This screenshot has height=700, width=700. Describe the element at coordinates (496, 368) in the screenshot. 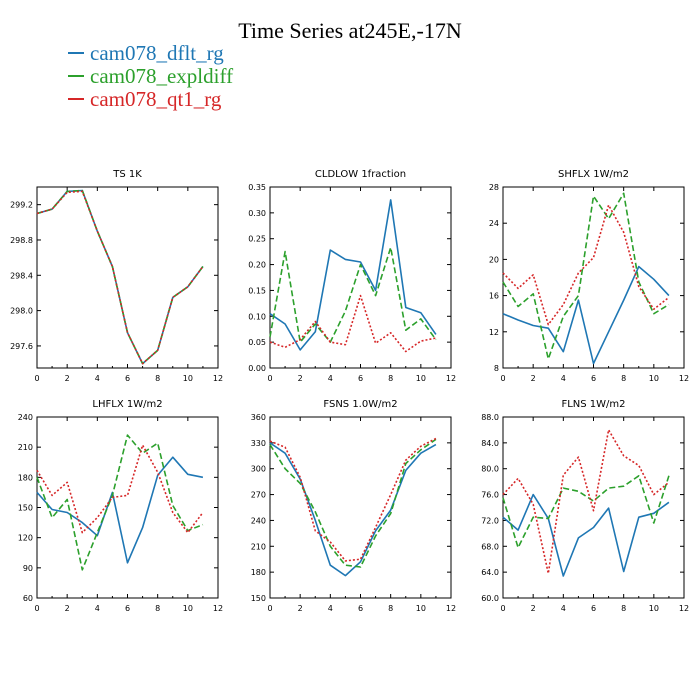

I see `y-tick-label: 8` at that location.